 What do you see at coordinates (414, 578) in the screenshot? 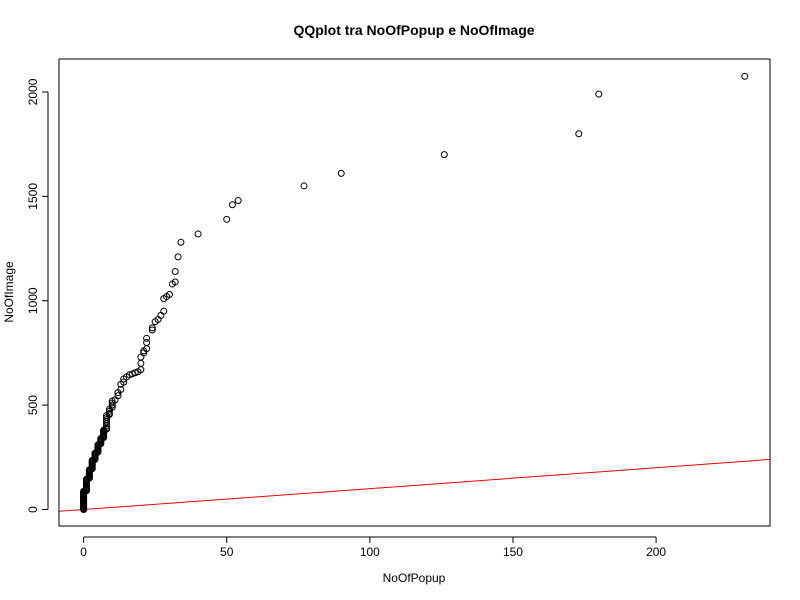
I see `x-axis-label: NoOfPopup` at bounding box center [414, 578].